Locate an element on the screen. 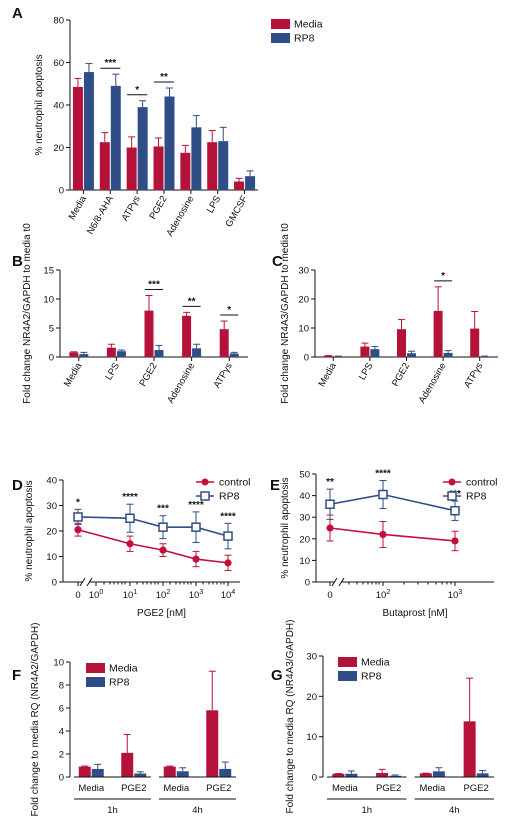 The image size is (520, 828). legend-label-A: Media is located at coordinates (308, 25).